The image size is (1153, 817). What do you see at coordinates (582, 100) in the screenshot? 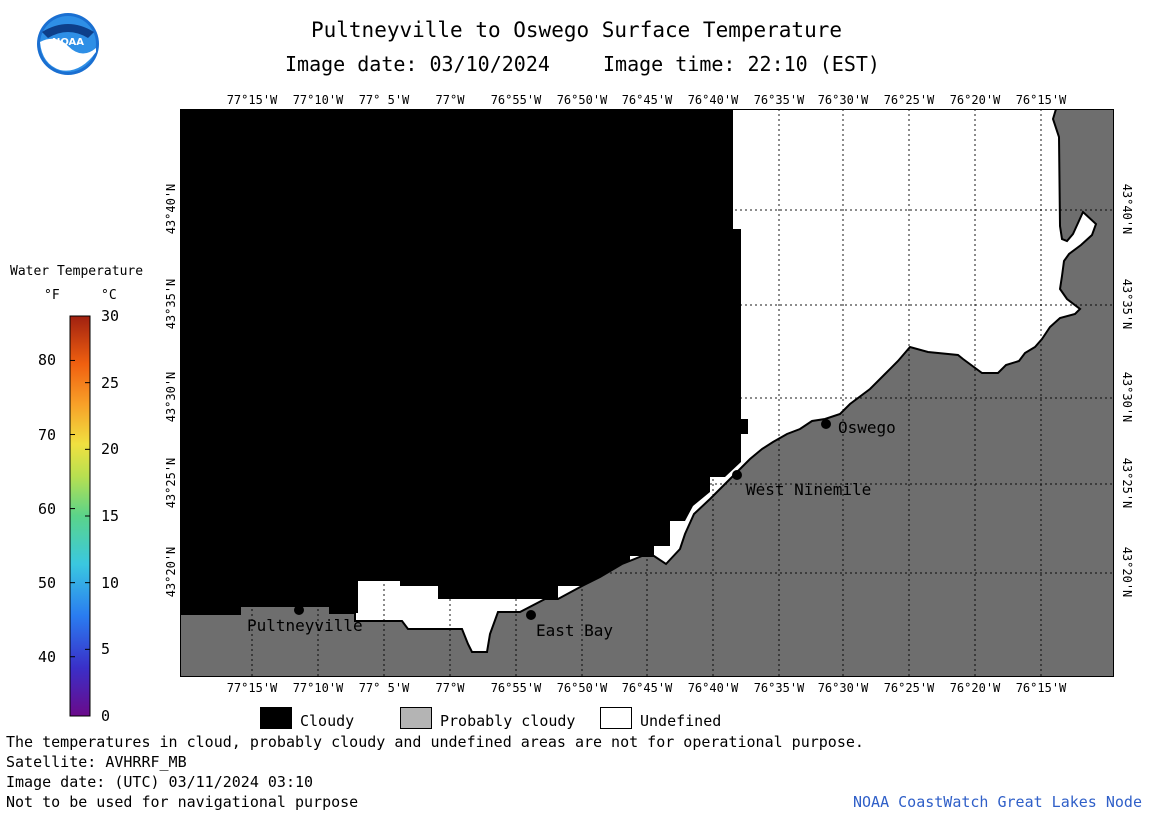
I see `longitude-label-top: 76°50'W` at bounding box center [582, 100].